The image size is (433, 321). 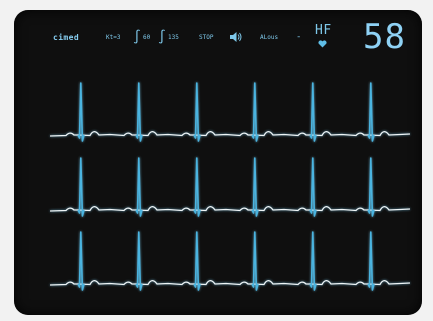 What do you see at coordinates (162, 37) in the screenshot?
I see `integral-symbol-upper: ∫` at bounding box center [162, 37].